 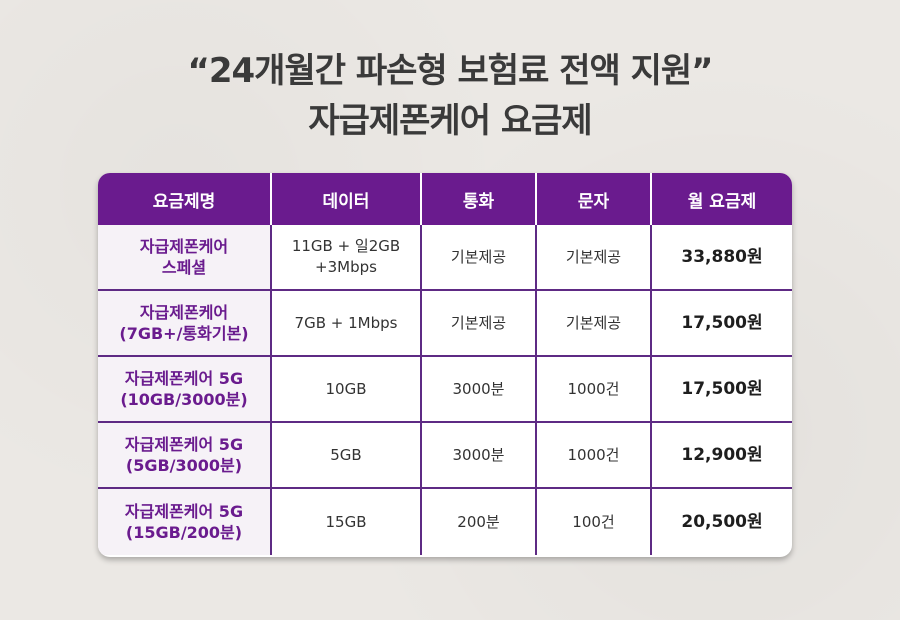 What do you see at coordinates (185, 323) in the screenshot?
I see `plan-name-cell: 자급제폰케어 (7GB+/통화기본)` at bounding box center [185, 323].